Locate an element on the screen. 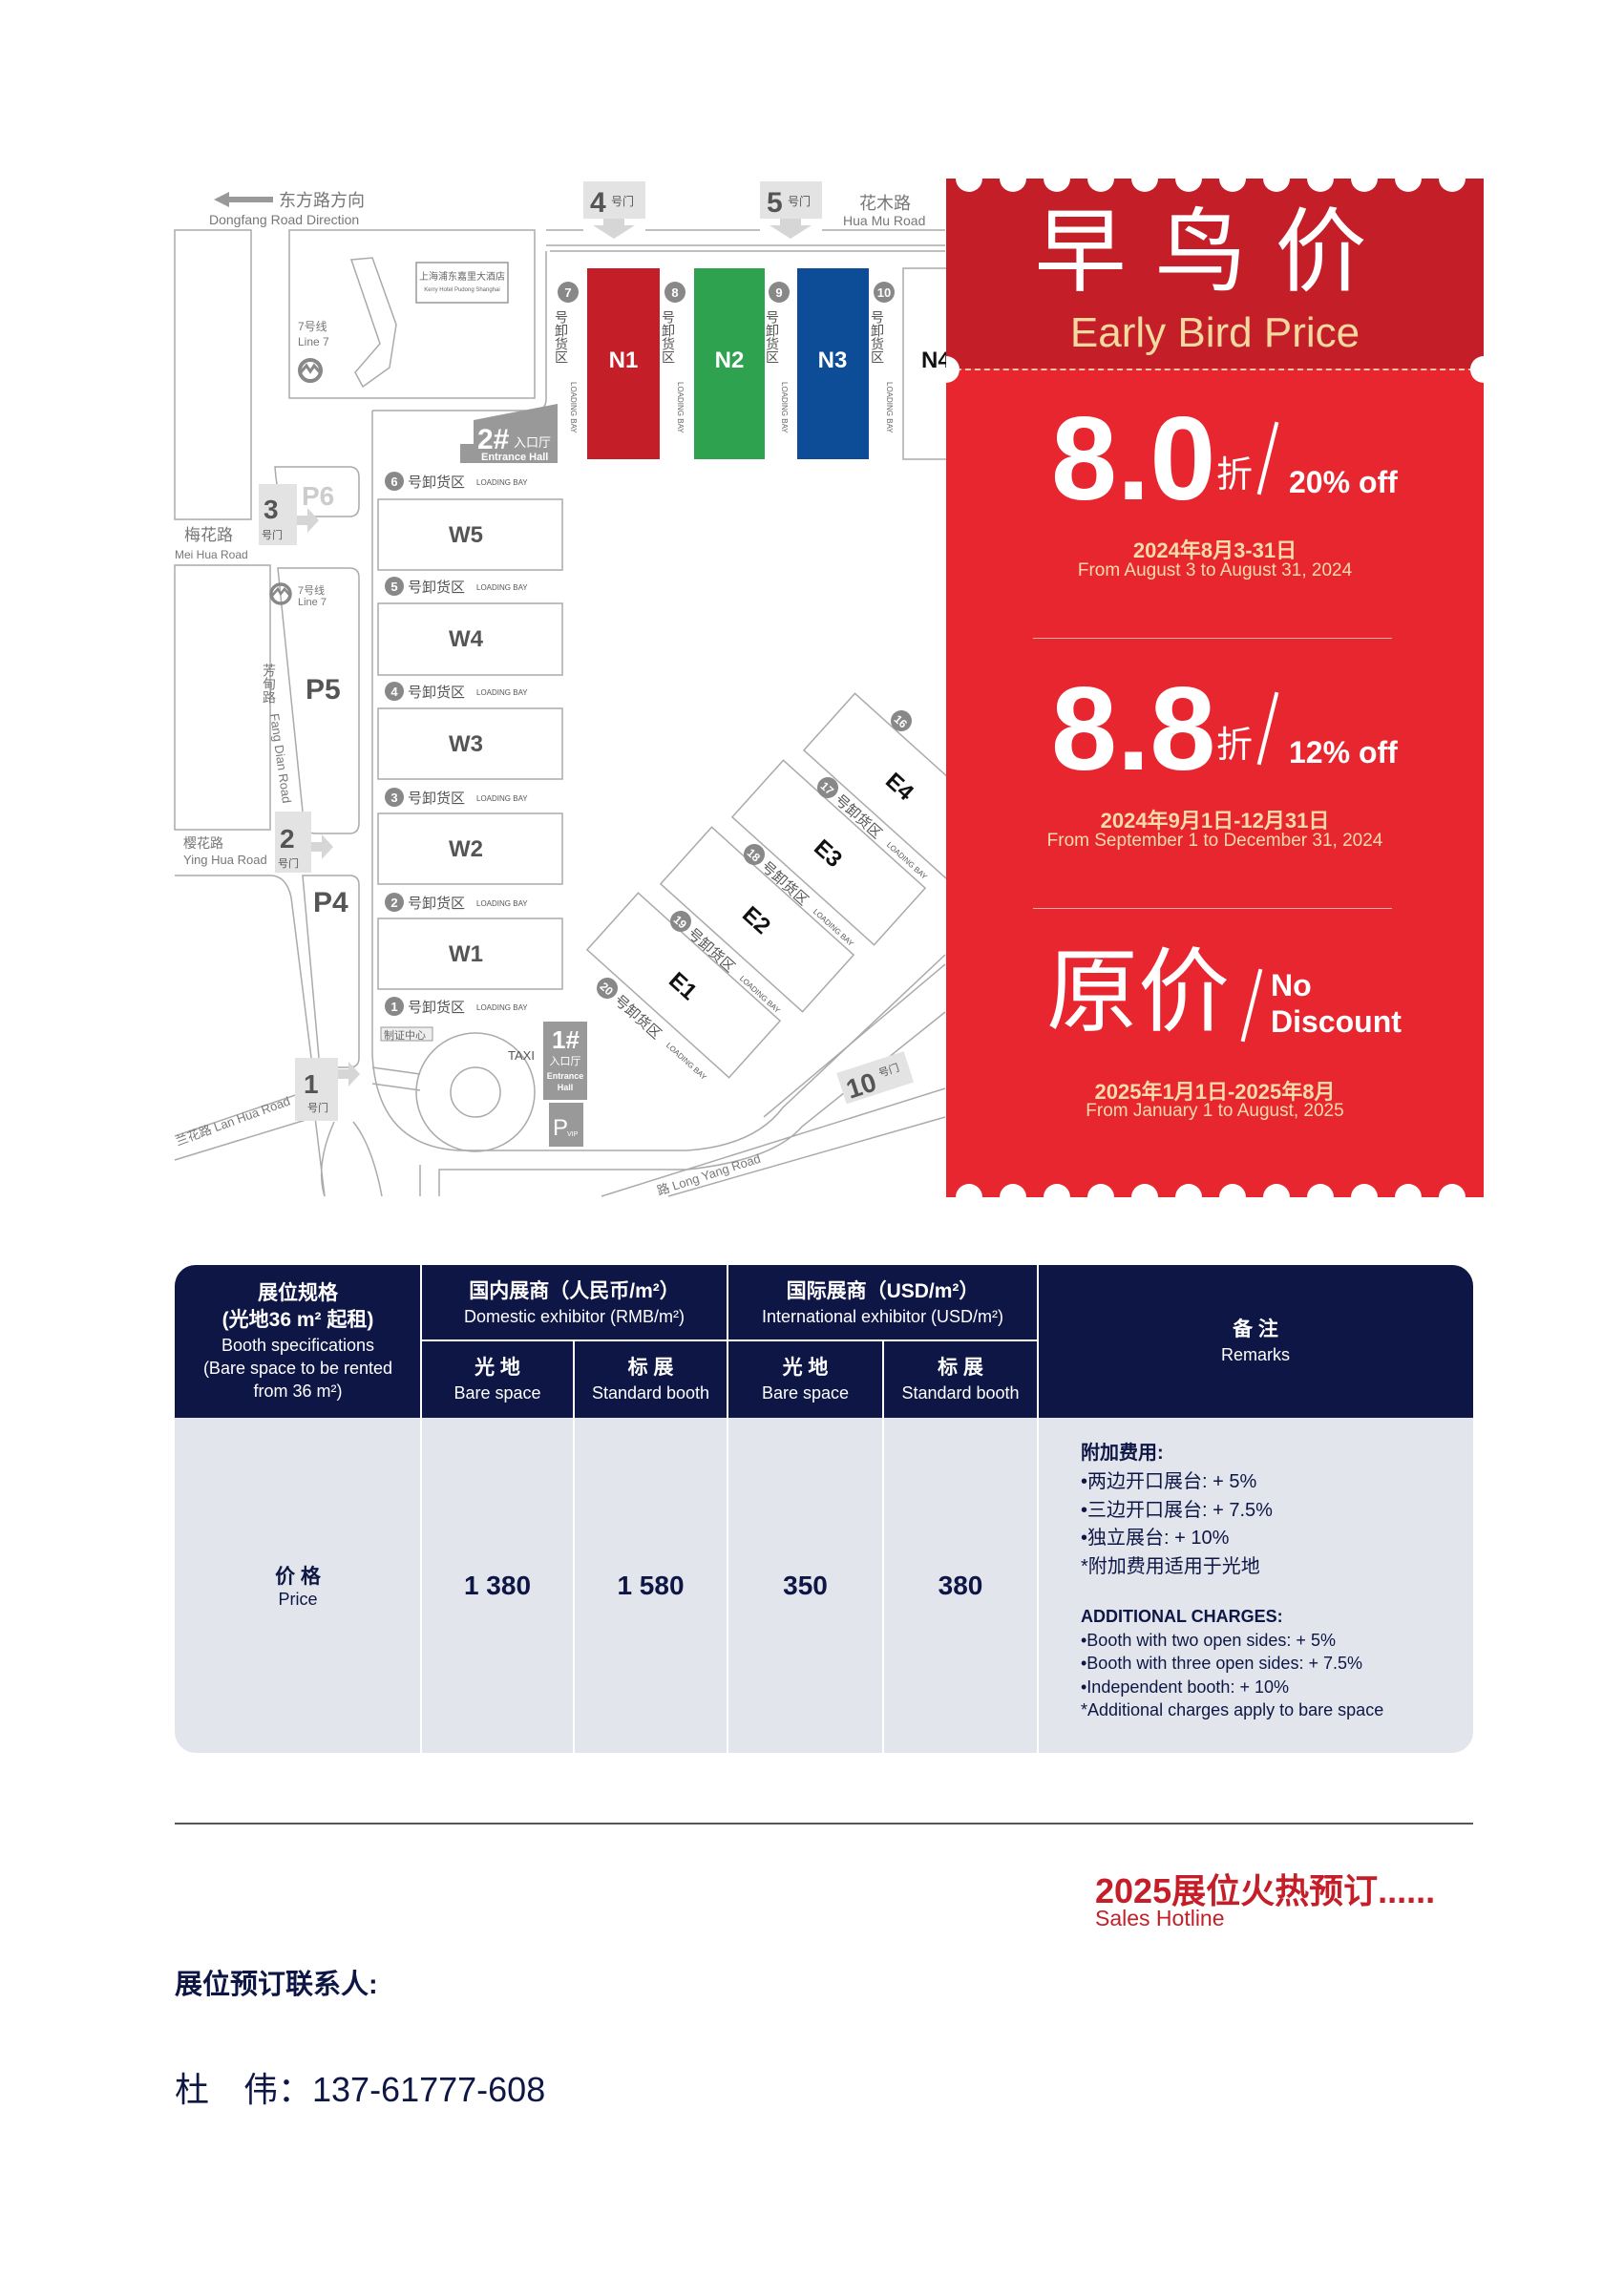 Image resolution: width=1624 pixels, height=2278 pixels. contact-phone: 杜 伟：137-61777-608 is located at coordinates (360, 2089).